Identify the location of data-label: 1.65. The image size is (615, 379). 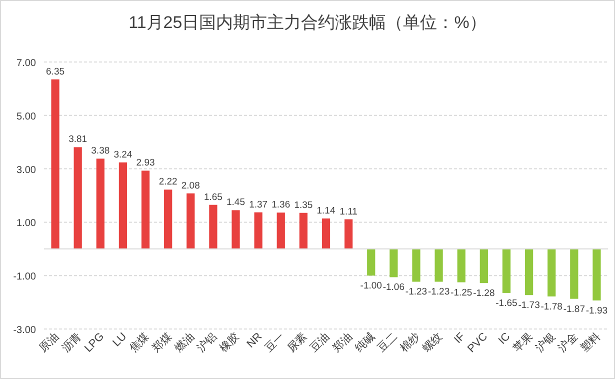
(213, 197).